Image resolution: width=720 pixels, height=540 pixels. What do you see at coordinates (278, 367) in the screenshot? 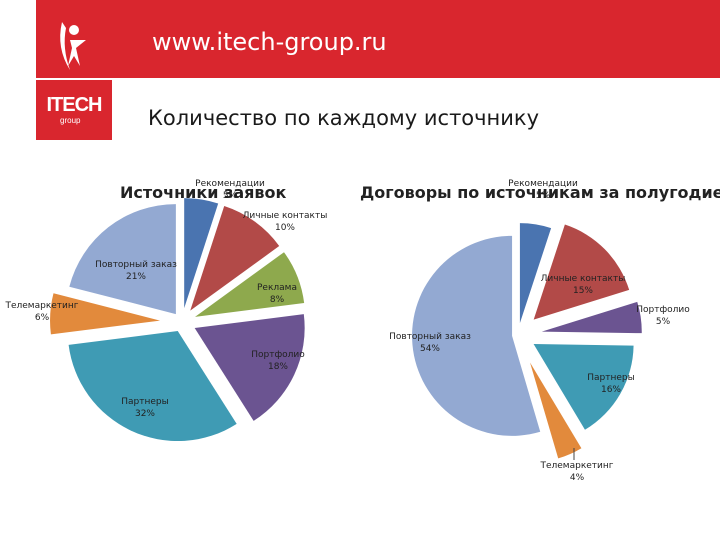
I see `chart-1-slice-3-value: 18%` at bounding box center [278, 367].